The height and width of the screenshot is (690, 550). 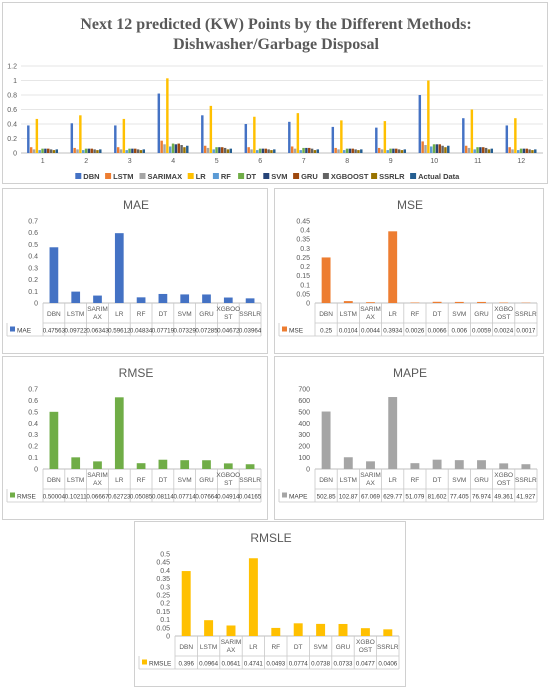 I want to click on x-tick-label: 8, so click(x=347, y=161).